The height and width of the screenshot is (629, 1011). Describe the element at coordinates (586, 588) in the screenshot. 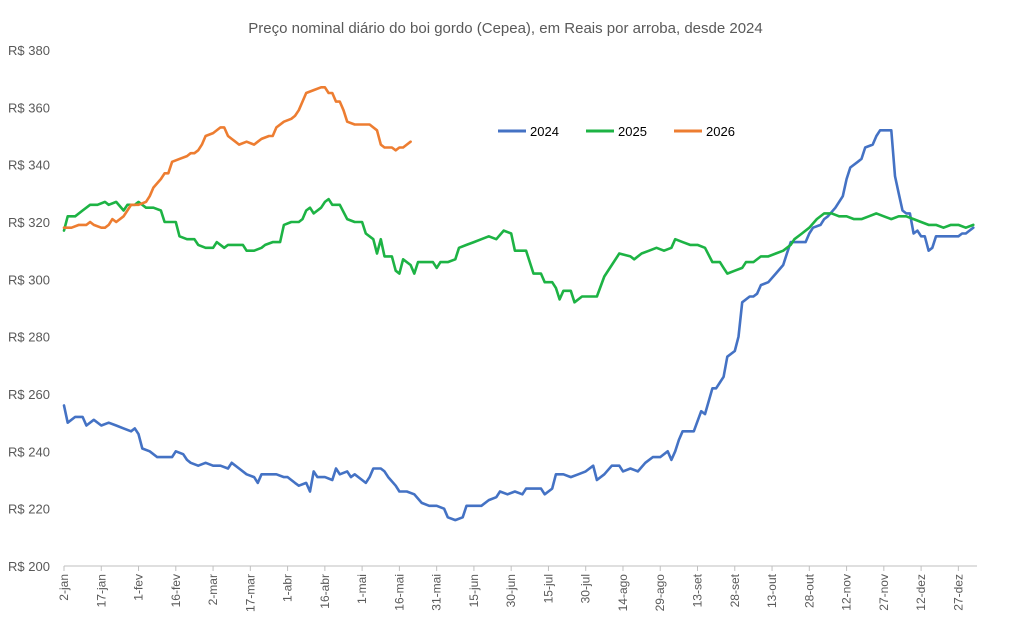

I see `x-tick-label: 30-jul` at that location.